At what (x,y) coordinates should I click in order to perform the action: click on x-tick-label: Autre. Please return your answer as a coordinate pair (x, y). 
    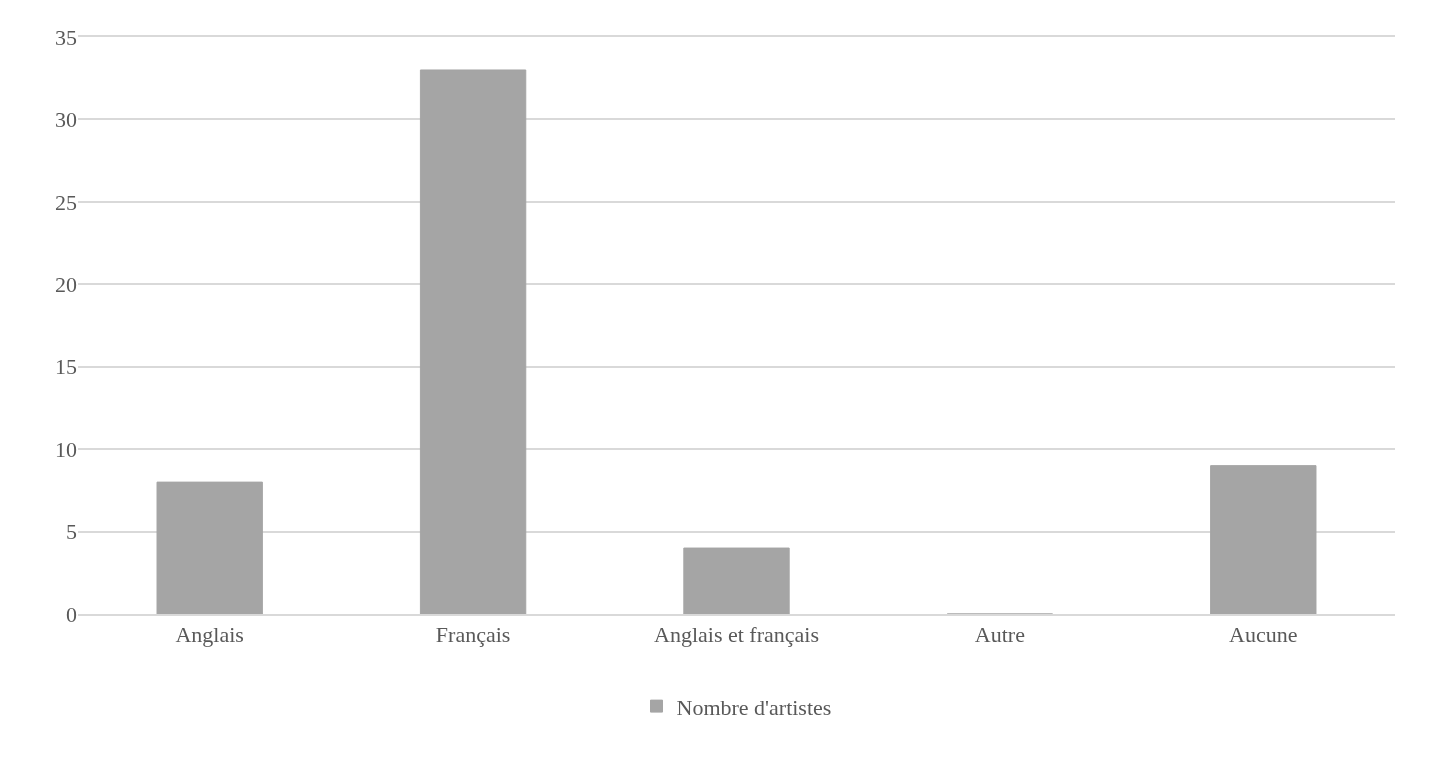
    Looking at the image, I should click on (999, 635).